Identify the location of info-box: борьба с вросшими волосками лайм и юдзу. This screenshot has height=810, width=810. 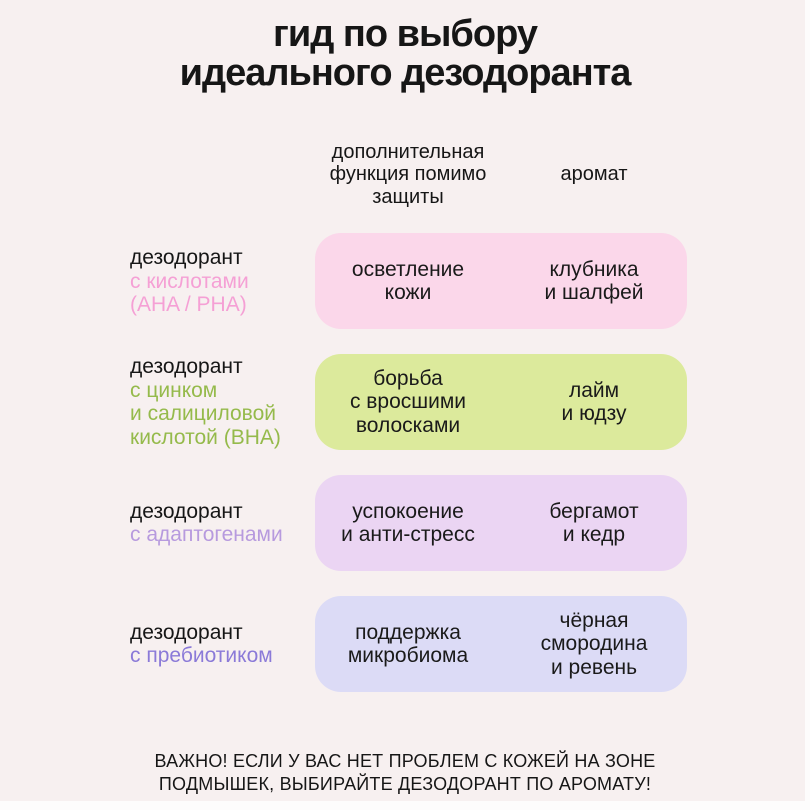
(501, 402).